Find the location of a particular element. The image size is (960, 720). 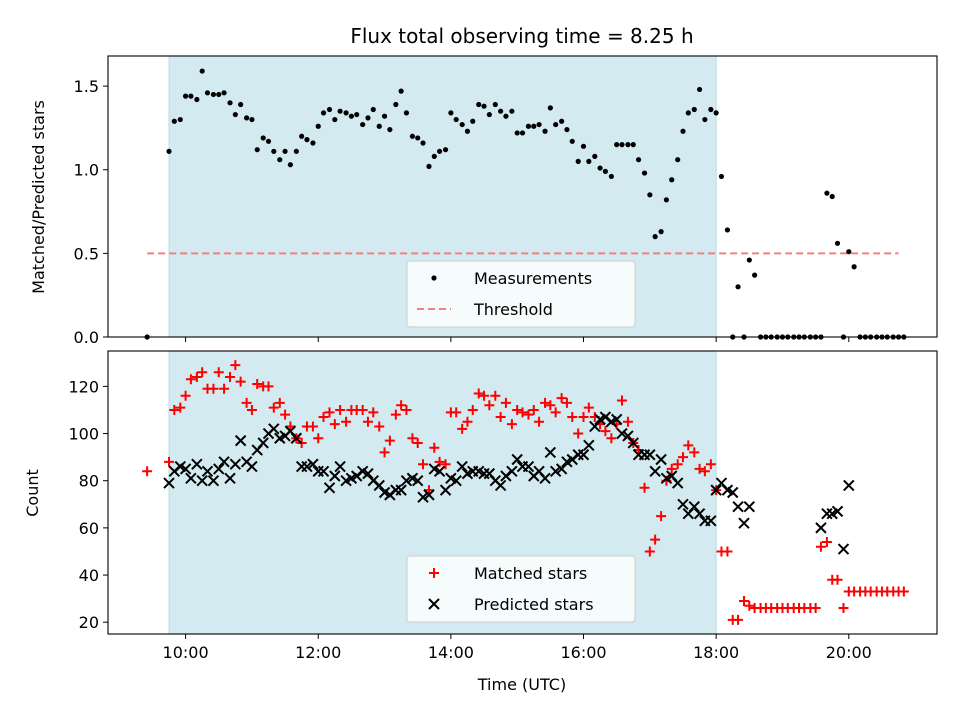

legend-marker-matched is located at coordinates (434, 573).